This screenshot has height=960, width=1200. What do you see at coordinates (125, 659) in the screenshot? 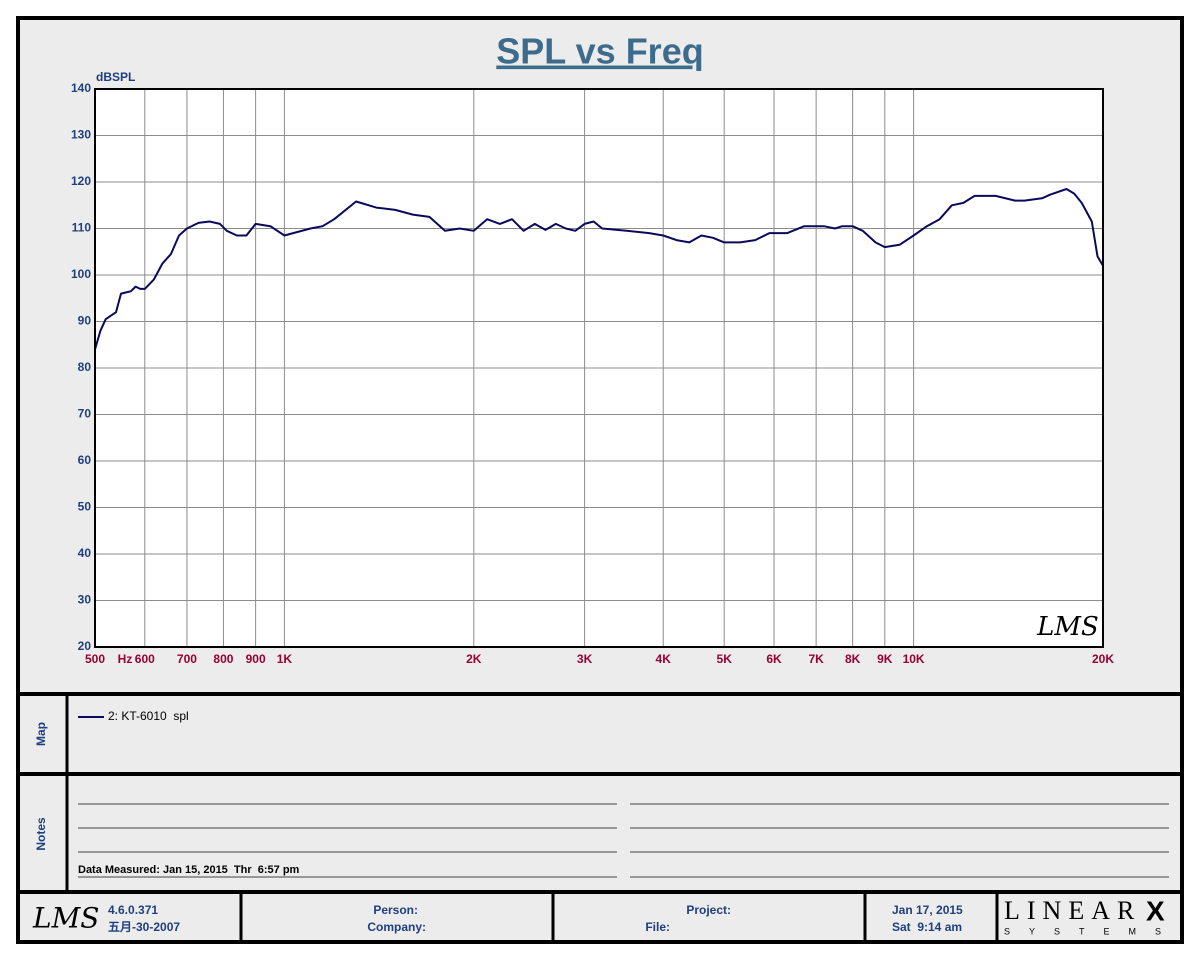
I see `x-axis-label: Hz` at bounding box center [125, 659].